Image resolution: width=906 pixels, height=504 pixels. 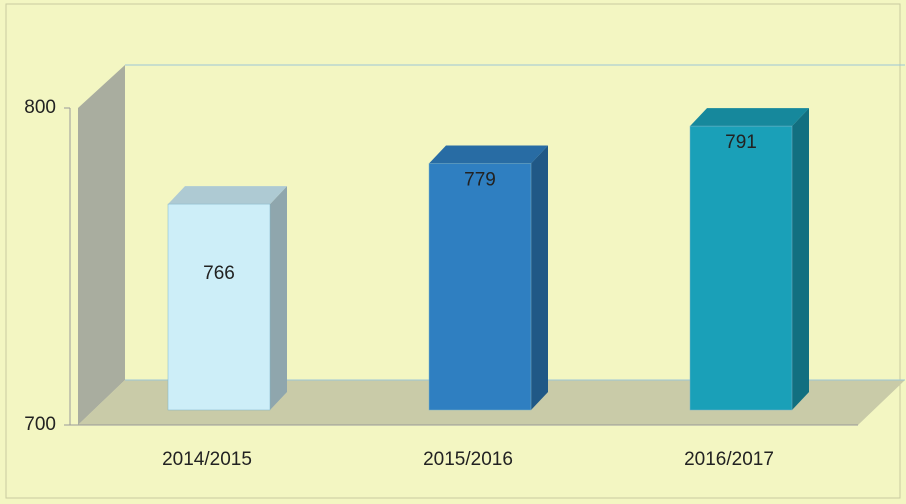 What do you see at coordinates (40, 424) in the screenshot?
I see `y-tick-label: 700` at bounding box center [40, 424].